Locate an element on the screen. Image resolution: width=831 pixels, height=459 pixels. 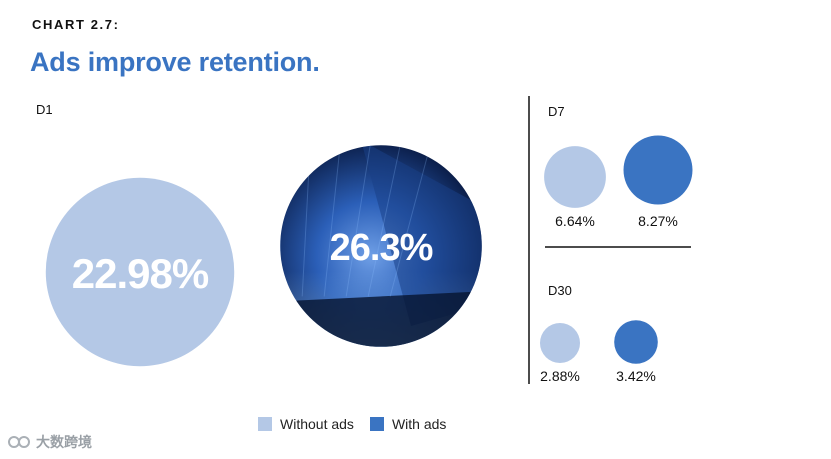
bubble-d1-with-ads is located at coordinates (381, 246).